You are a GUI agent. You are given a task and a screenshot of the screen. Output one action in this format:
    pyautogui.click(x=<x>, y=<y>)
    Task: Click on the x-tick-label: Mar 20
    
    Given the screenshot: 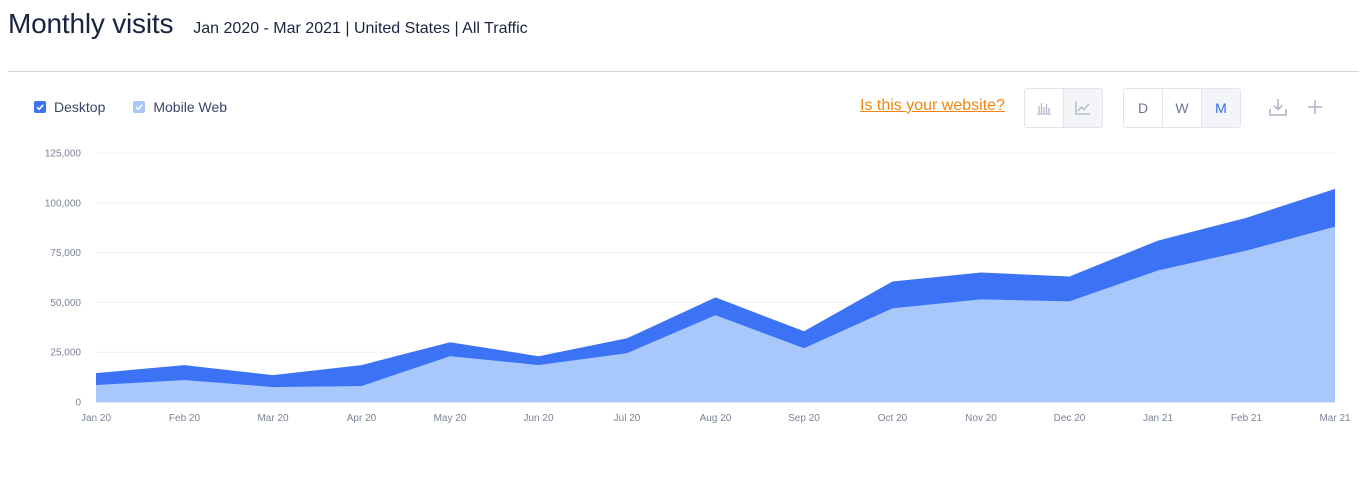 What is the action you would take?
    pyautogui.click(x=273, y=418)
    